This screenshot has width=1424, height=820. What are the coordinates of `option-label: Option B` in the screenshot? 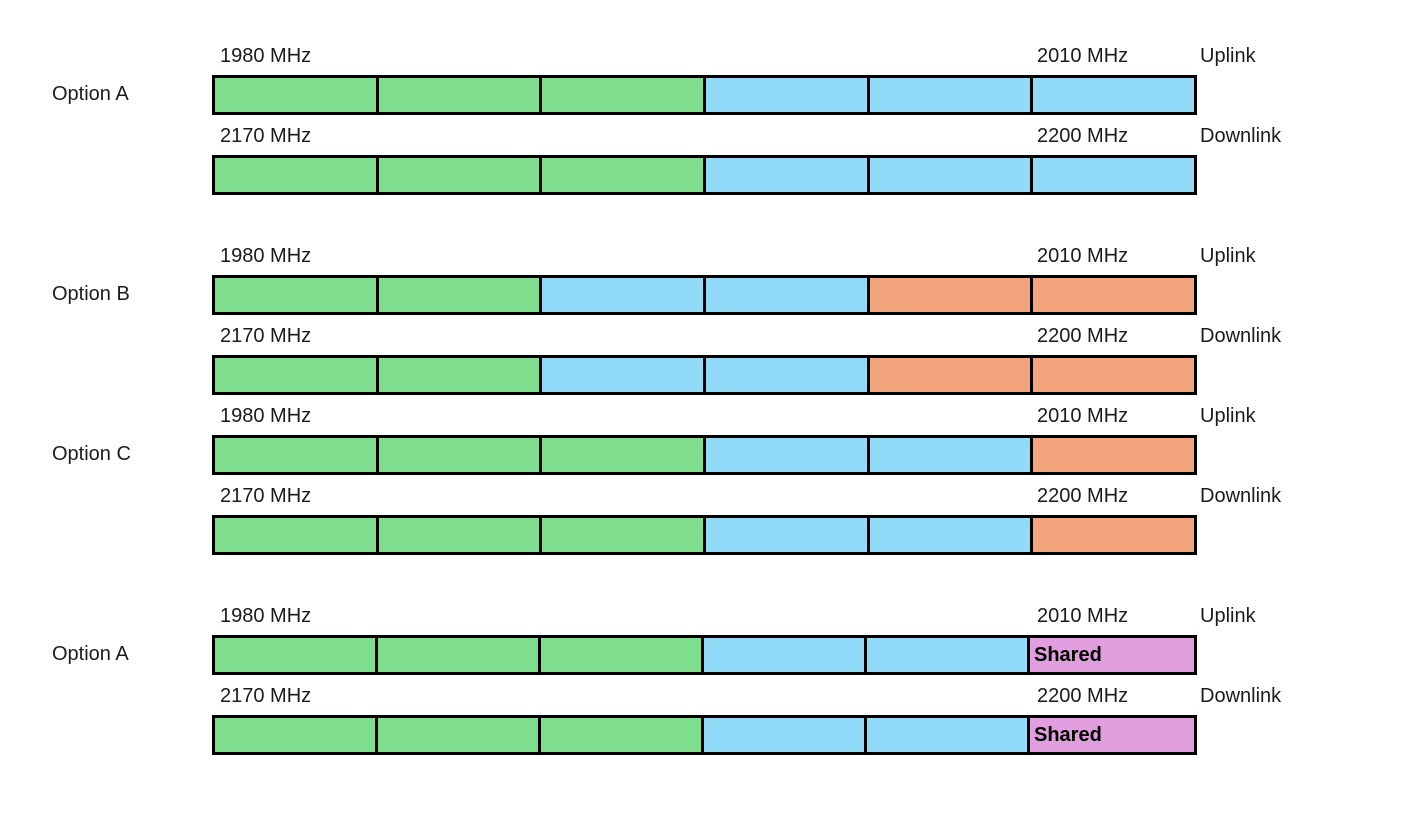 It's located at (91, 294).